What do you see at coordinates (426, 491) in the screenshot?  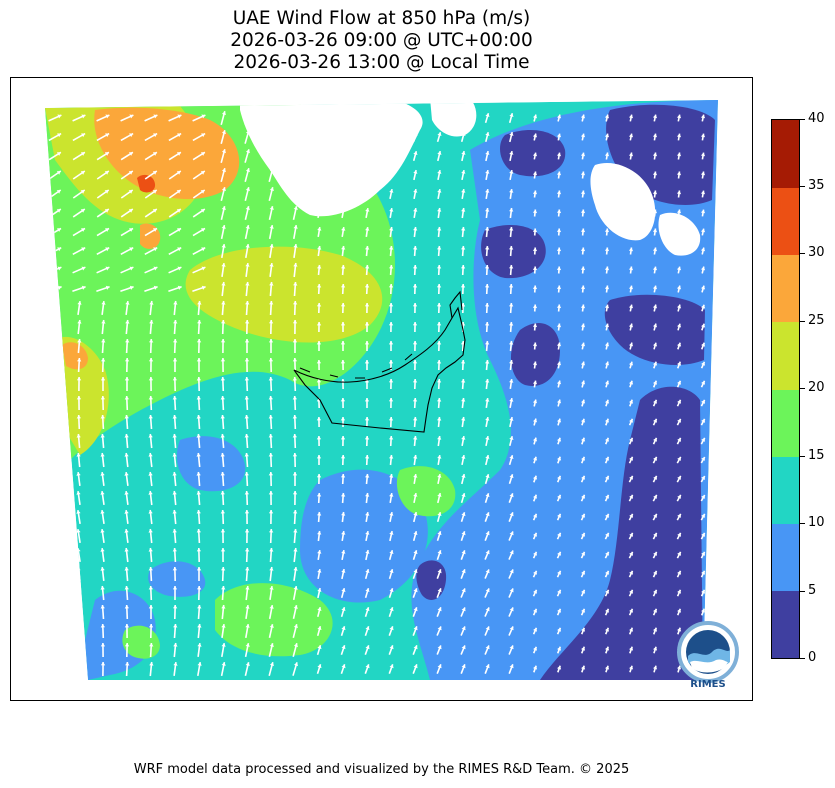 I see `speed-region-15-20-central` at bounding box center [426, 491].